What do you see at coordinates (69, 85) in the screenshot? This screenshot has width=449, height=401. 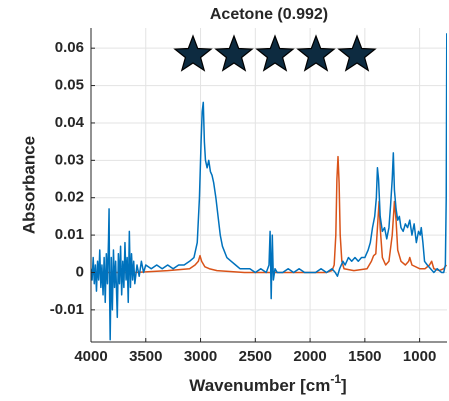 I see `y-tick-label: 0.05` at bounding box center [69, 85].